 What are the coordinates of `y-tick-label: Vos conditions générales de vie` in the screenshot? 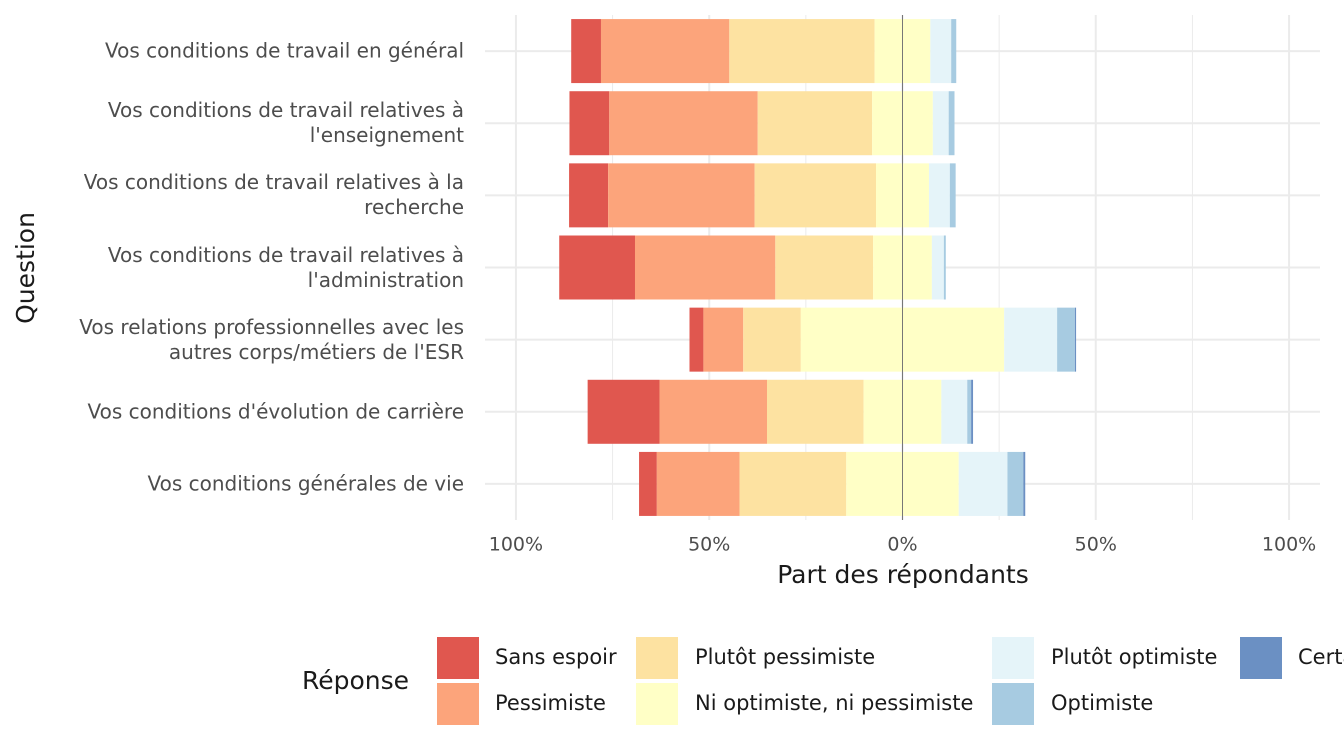 It's located at (305, 483).